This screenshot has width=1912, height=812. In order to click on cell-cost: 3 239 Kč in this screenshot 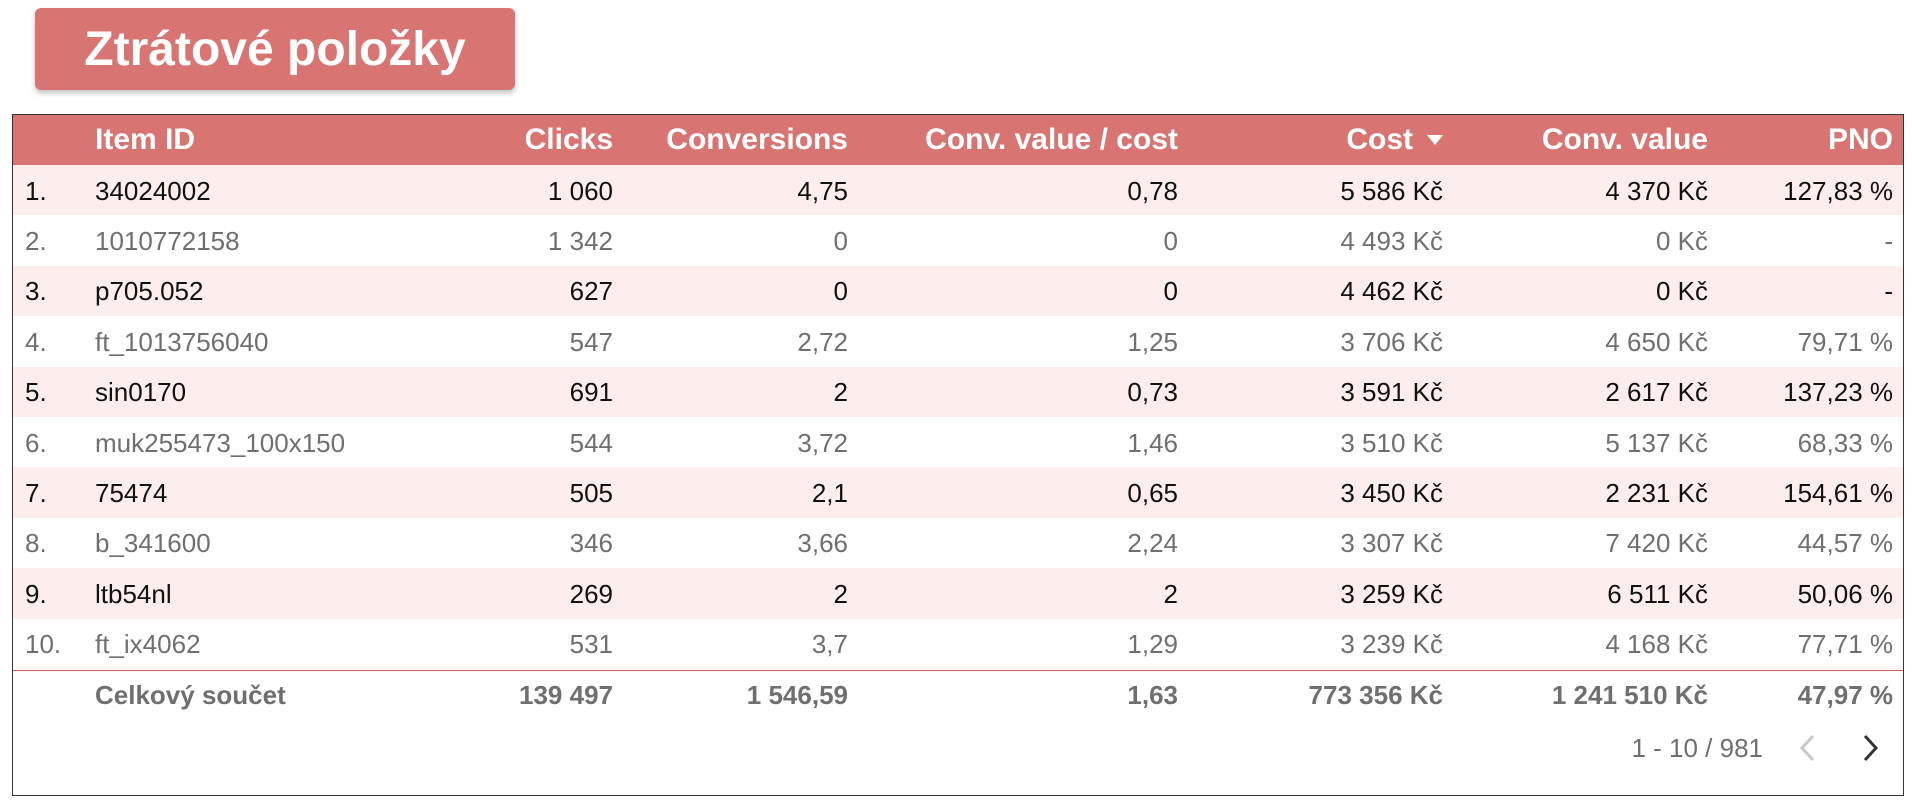, I will do `click(1391, 644)`.